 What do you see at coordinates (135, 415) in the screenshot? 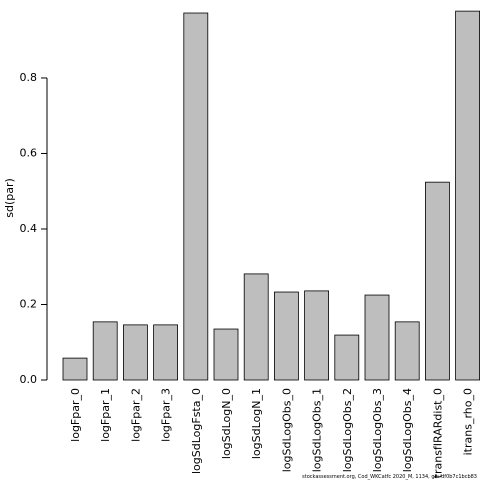
I see `x-tick-label: logFpar_2` at bounding box center [135, 415].